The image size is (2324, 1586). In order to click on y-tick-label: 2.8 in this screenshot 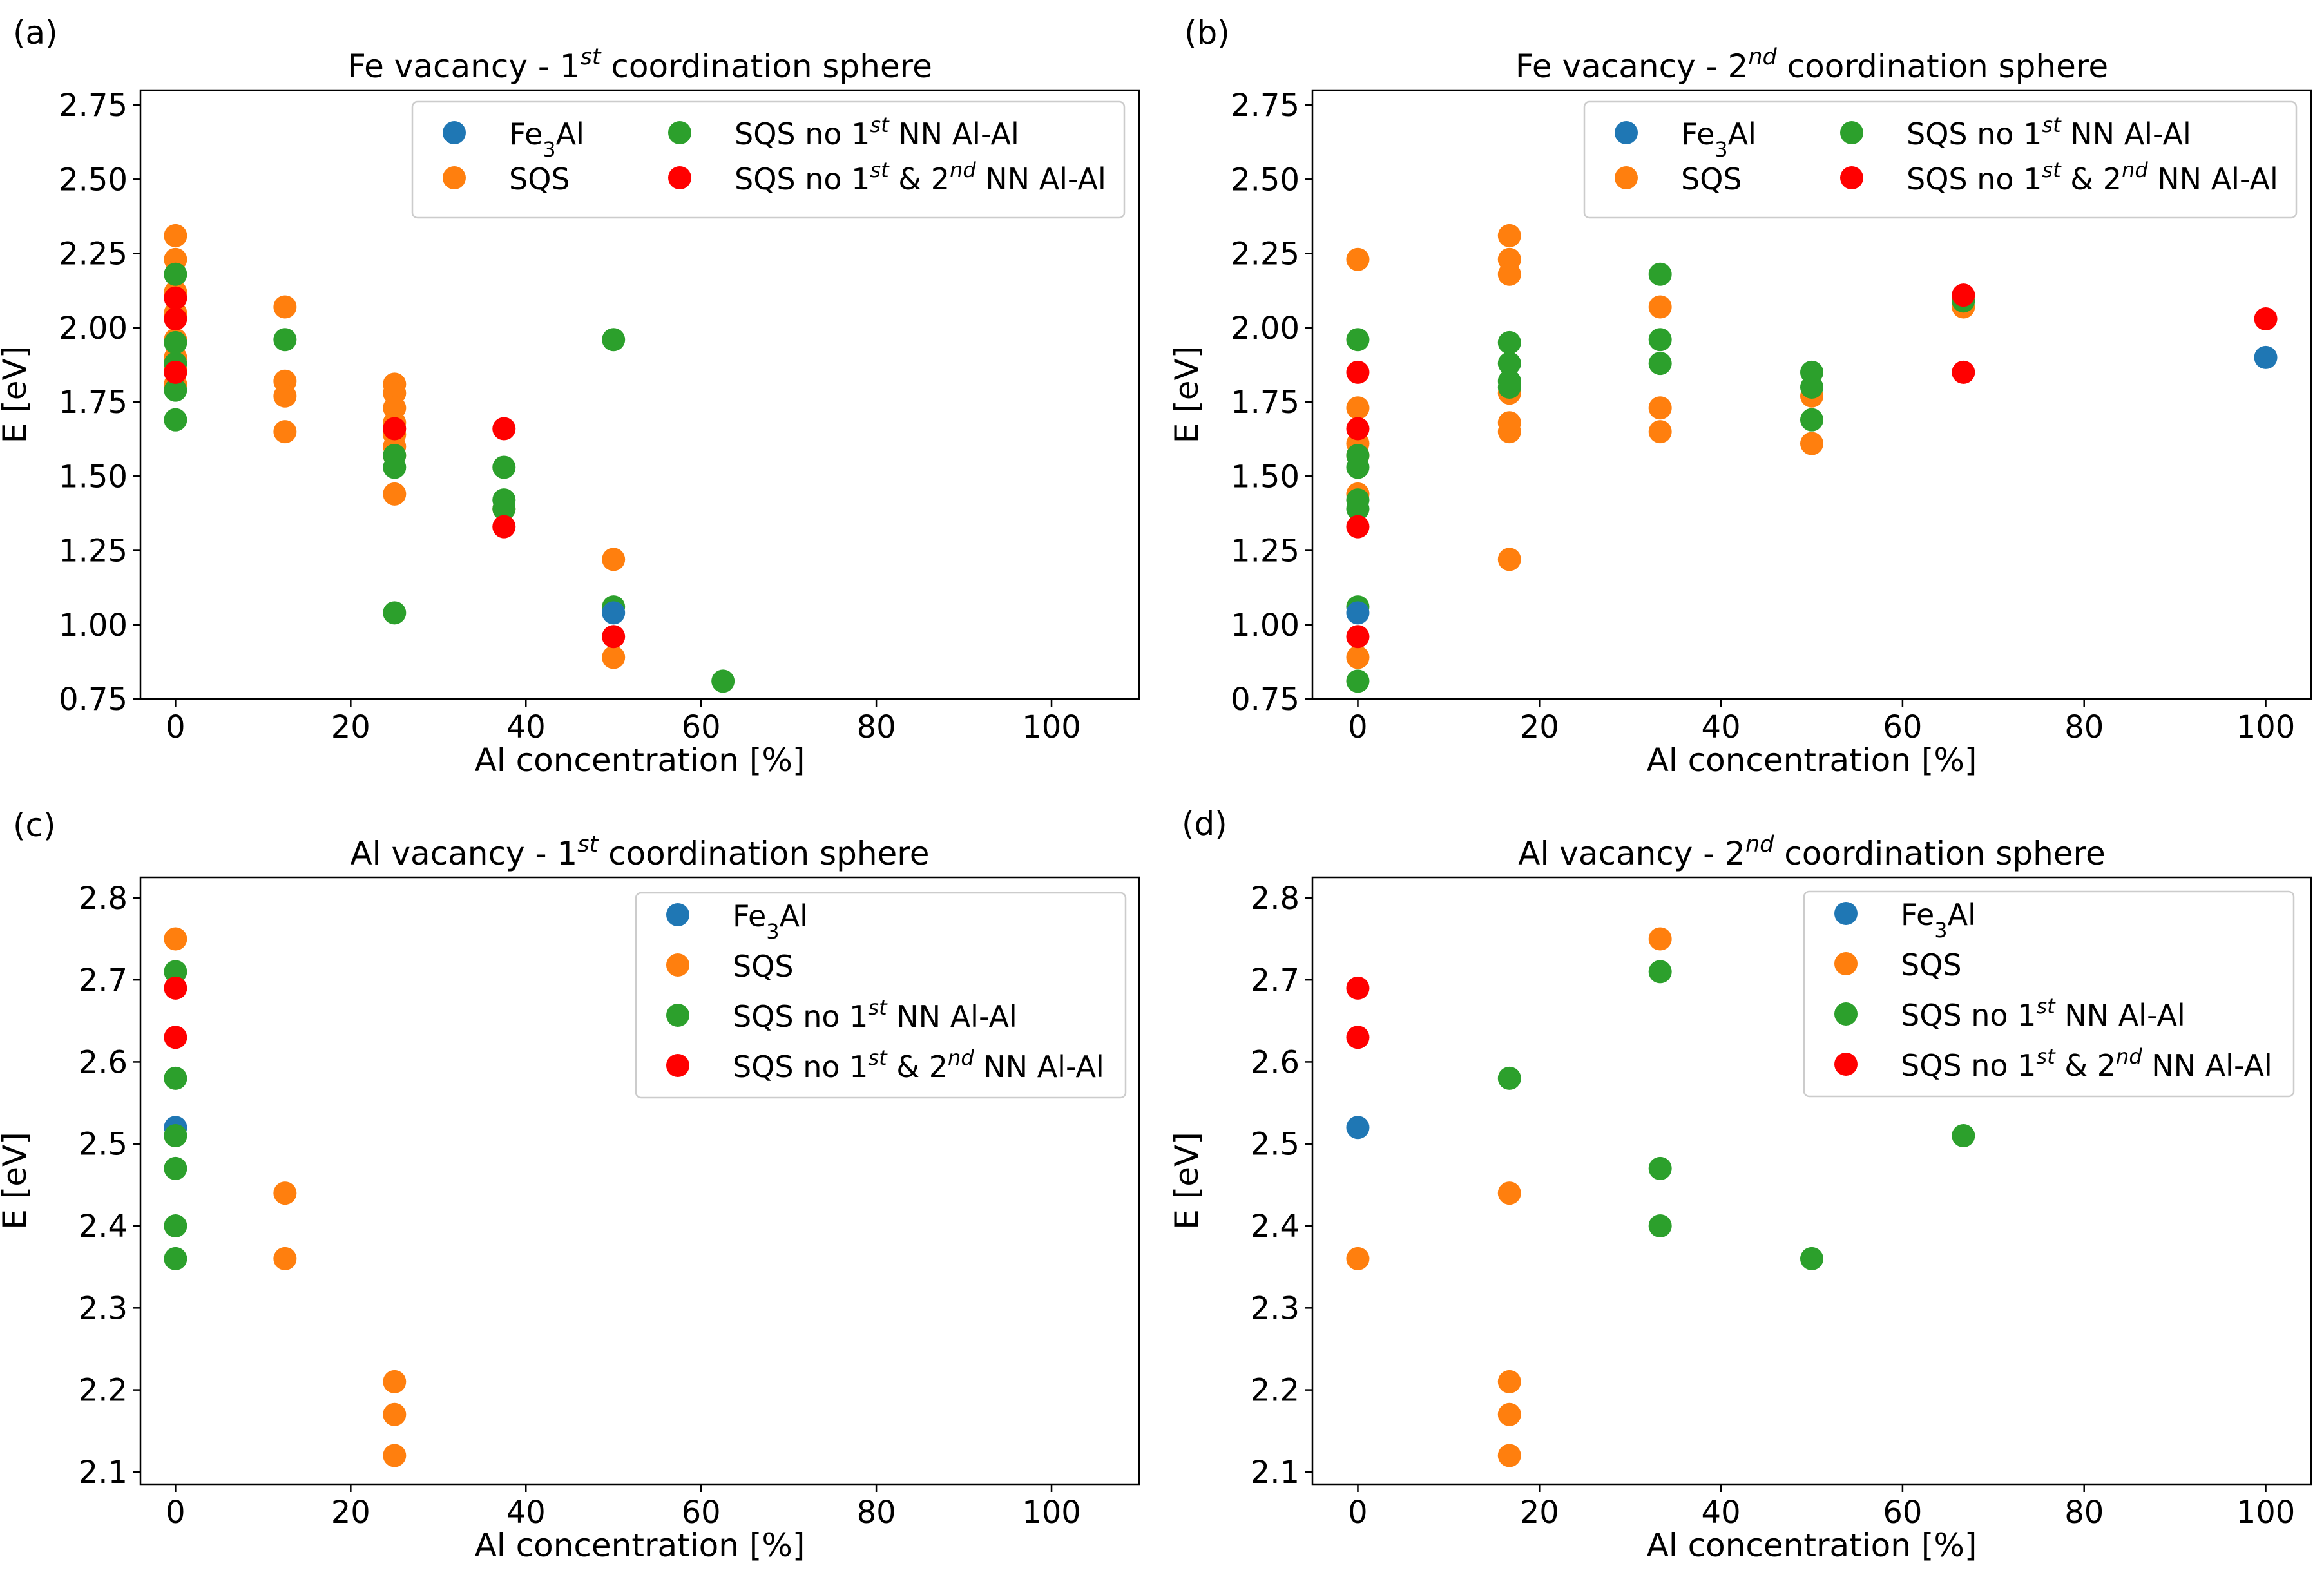, I will do `click(103, 899)`.